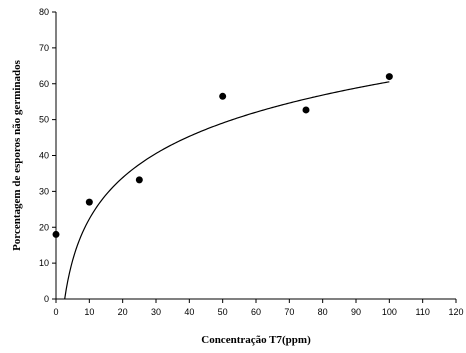 This screenshot has height=353, width=466. Describe the element at coordinates (44, 12) in the screenshot. I see `y-tick-label: 80` at that location.